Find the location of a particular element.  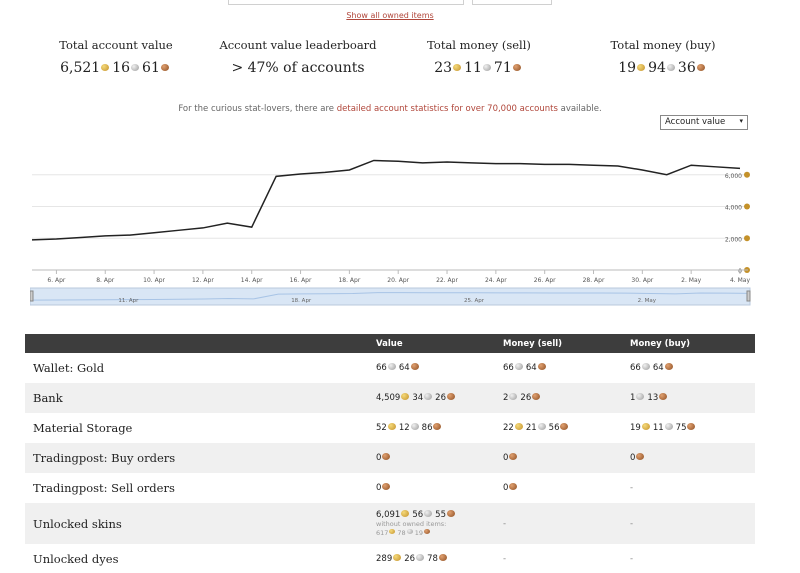

navigator-series-line is located at coordinates (390, 296).